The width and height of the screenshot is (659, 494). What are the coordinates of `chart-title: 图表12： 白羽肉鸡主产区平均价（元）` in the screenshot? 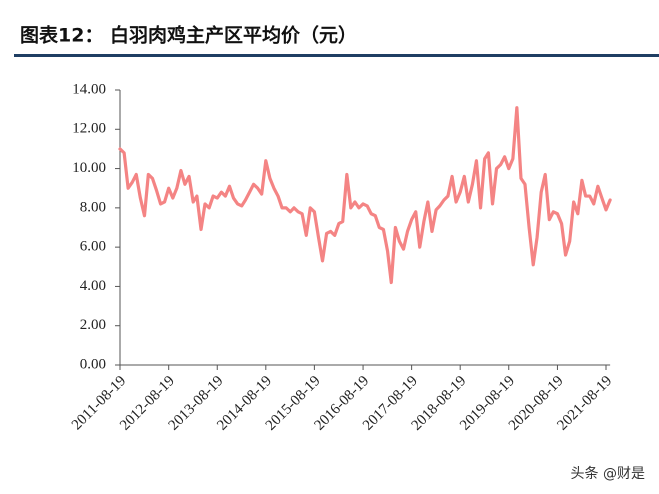 It's located at (188, 35).